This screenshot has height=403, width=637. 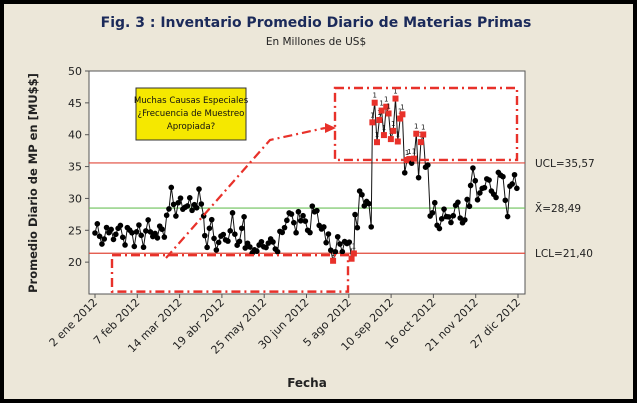 I want to click on limit-label-lcl: LCL=21,40, so click(x=564, y=254).